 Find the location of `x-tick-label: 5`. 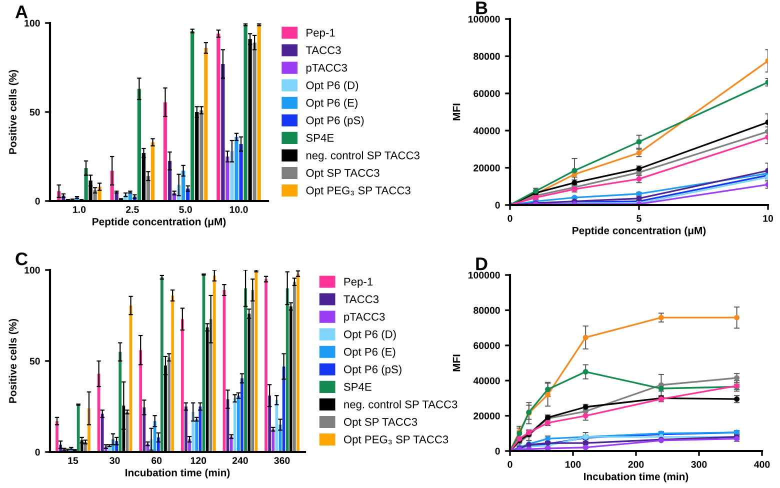

x-tick-label: 5 is located at coordinates (639, 218).